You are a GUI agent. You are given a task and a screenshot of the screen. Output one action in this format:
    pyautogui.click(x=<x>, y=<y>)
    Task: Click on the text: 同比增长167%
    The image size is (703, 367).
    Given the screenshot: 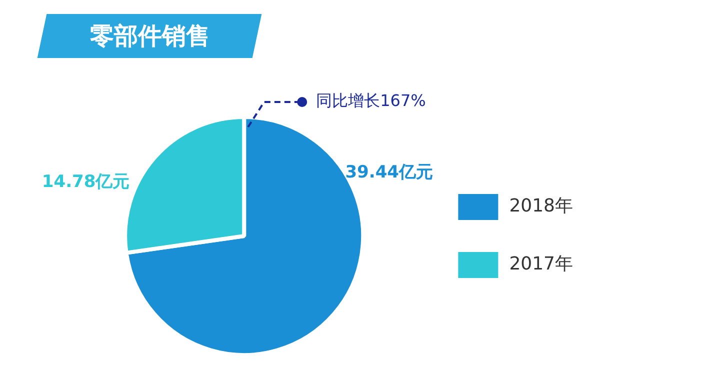 What is the action you would take?
    pyautogui.click(x=371, y=100)
    